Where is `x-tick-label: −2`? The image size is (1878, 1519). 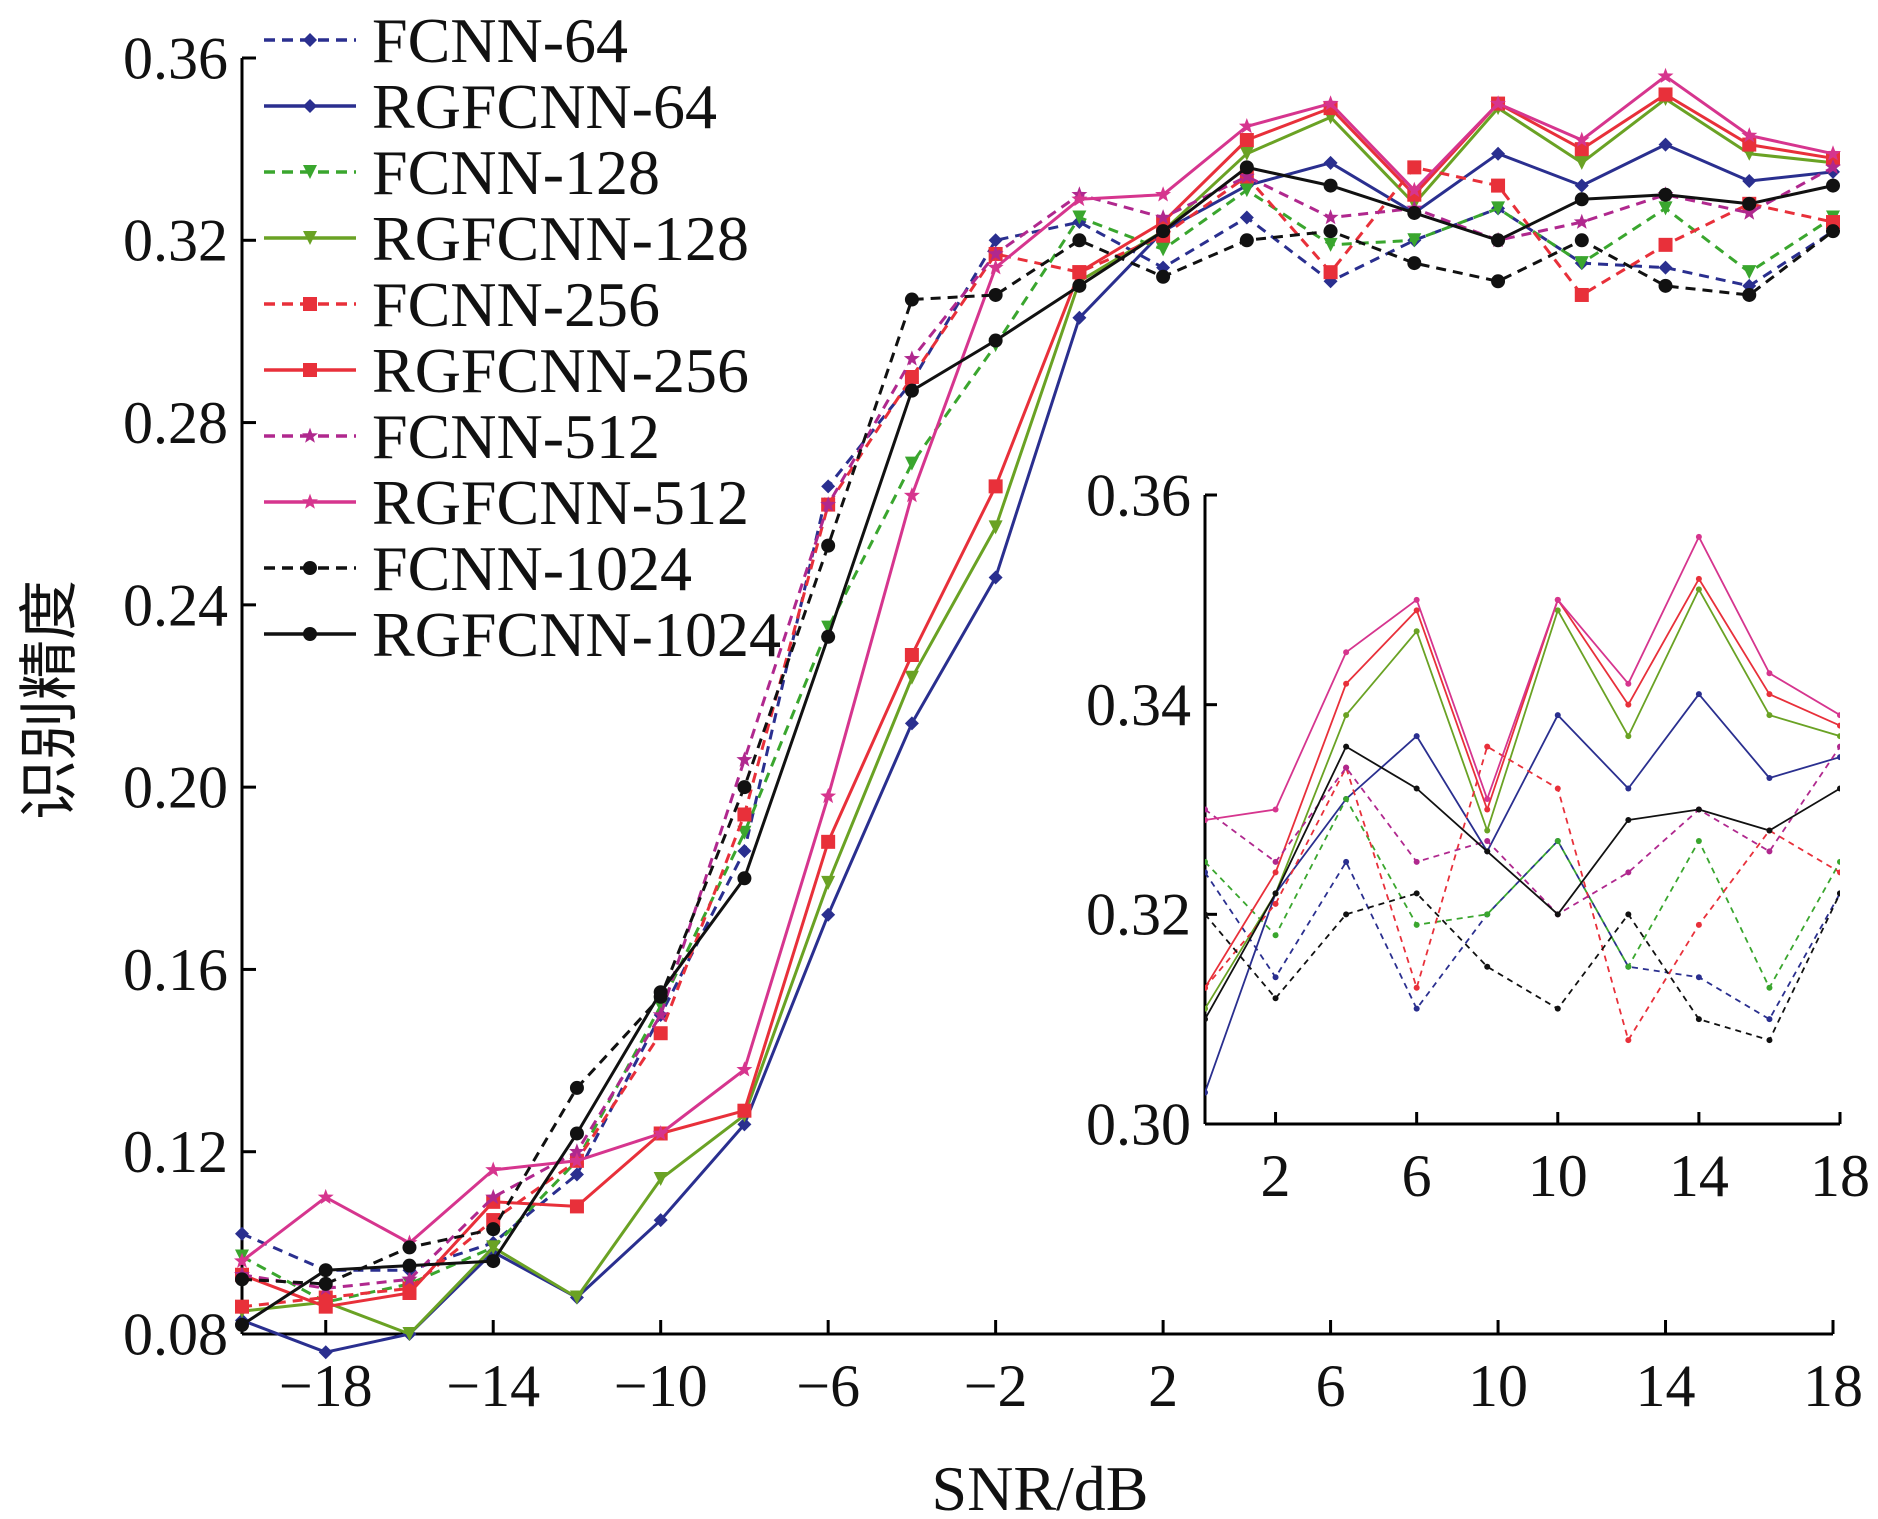
x-tick-label: −2 is located at coordinates (996, 1386).